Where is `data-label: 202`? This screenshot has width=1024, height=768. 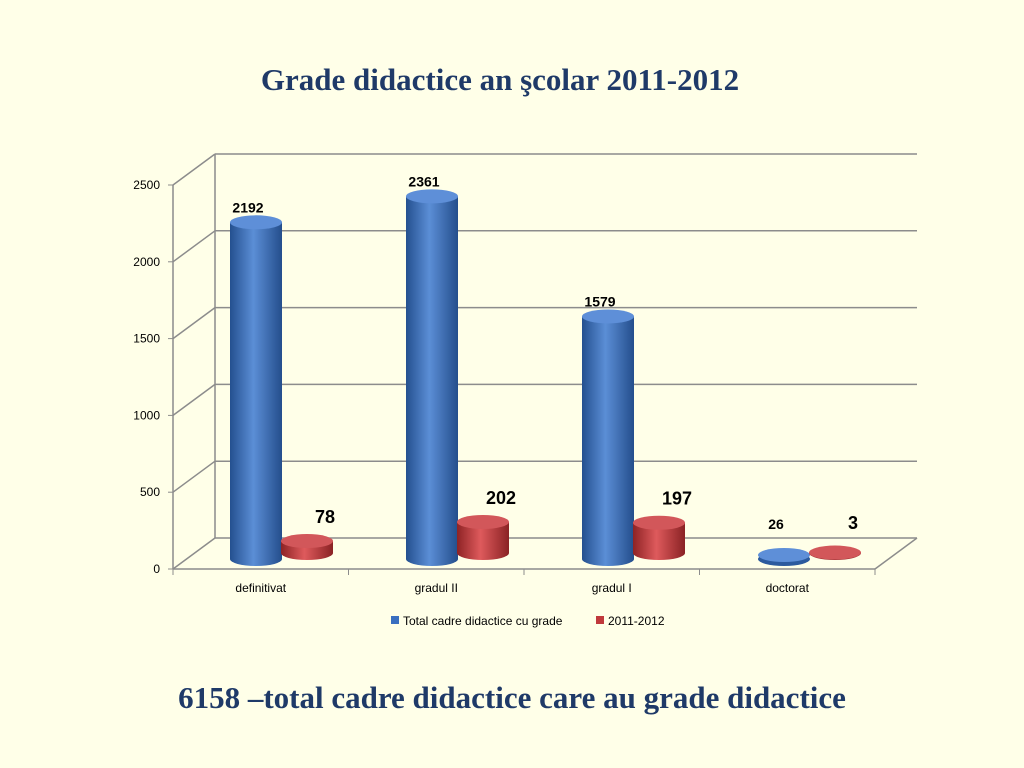
data-label: 202 is located at coordinates (501, 498).